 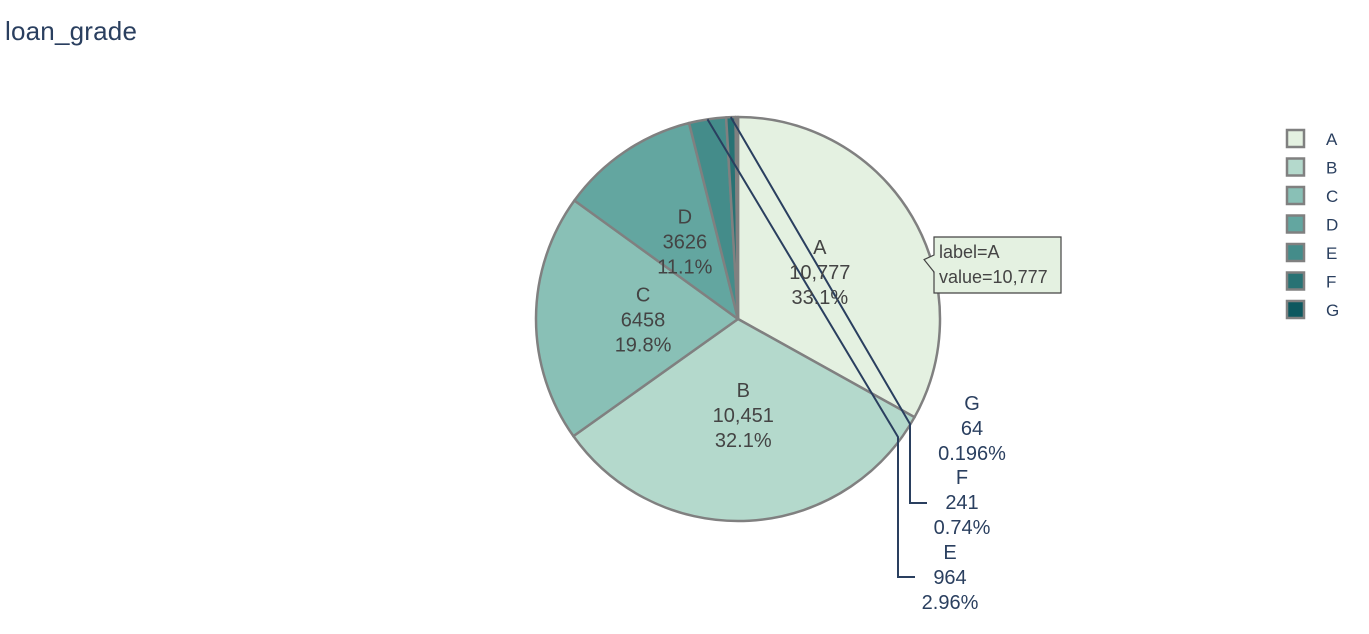 I want to click on legend-label-c: C, so click(x=1332, y=196).